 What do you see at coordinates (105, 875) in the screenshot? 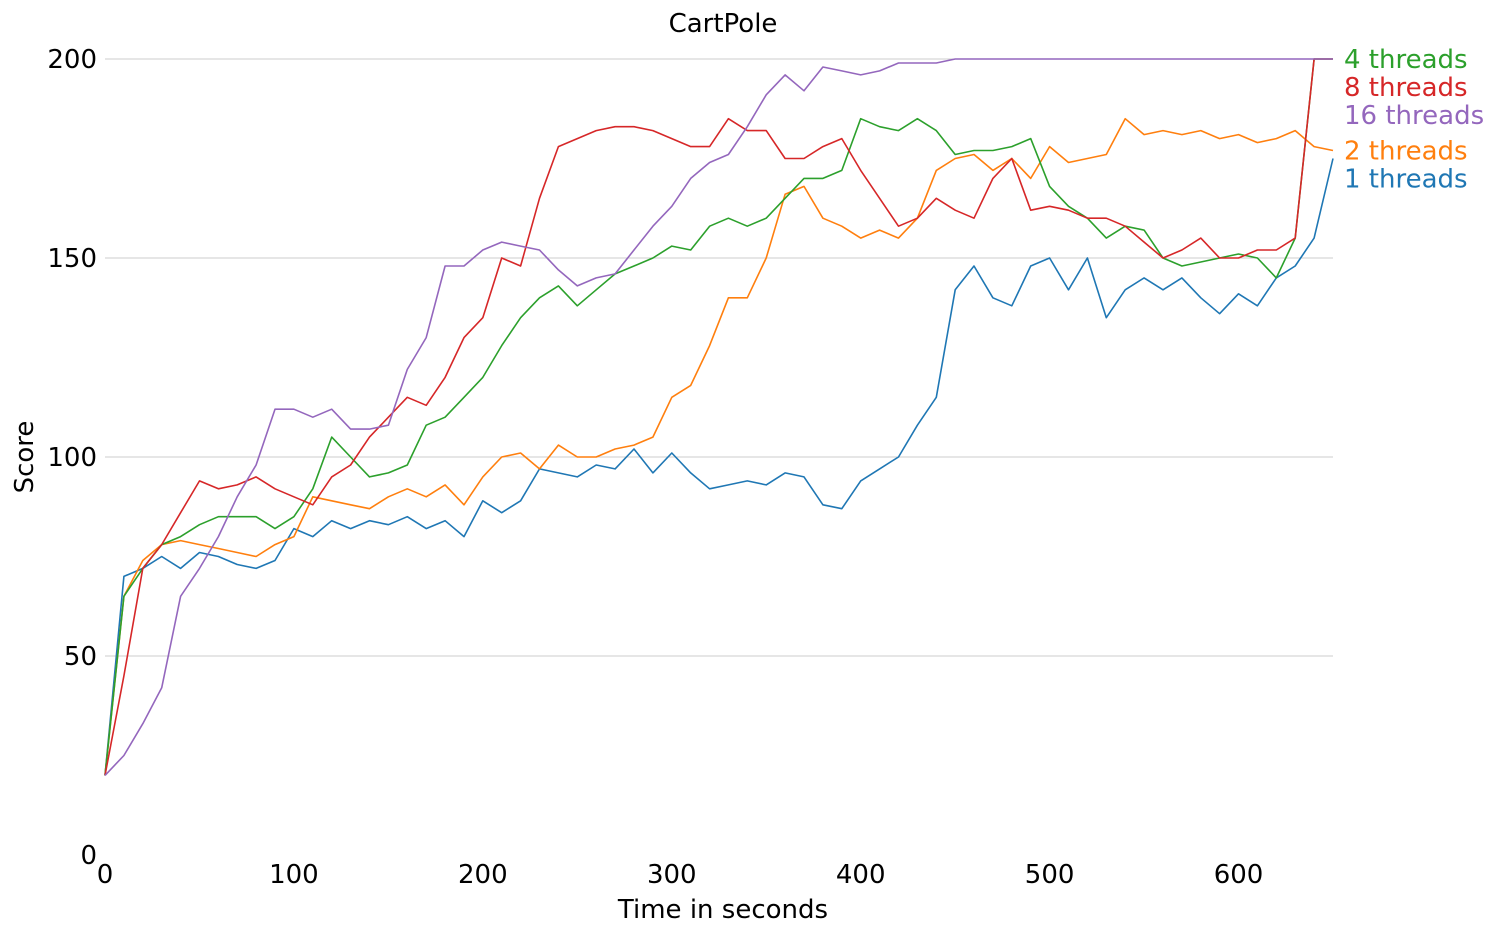
I see `x-tick-label: 0` at bounding box center [105, 875].